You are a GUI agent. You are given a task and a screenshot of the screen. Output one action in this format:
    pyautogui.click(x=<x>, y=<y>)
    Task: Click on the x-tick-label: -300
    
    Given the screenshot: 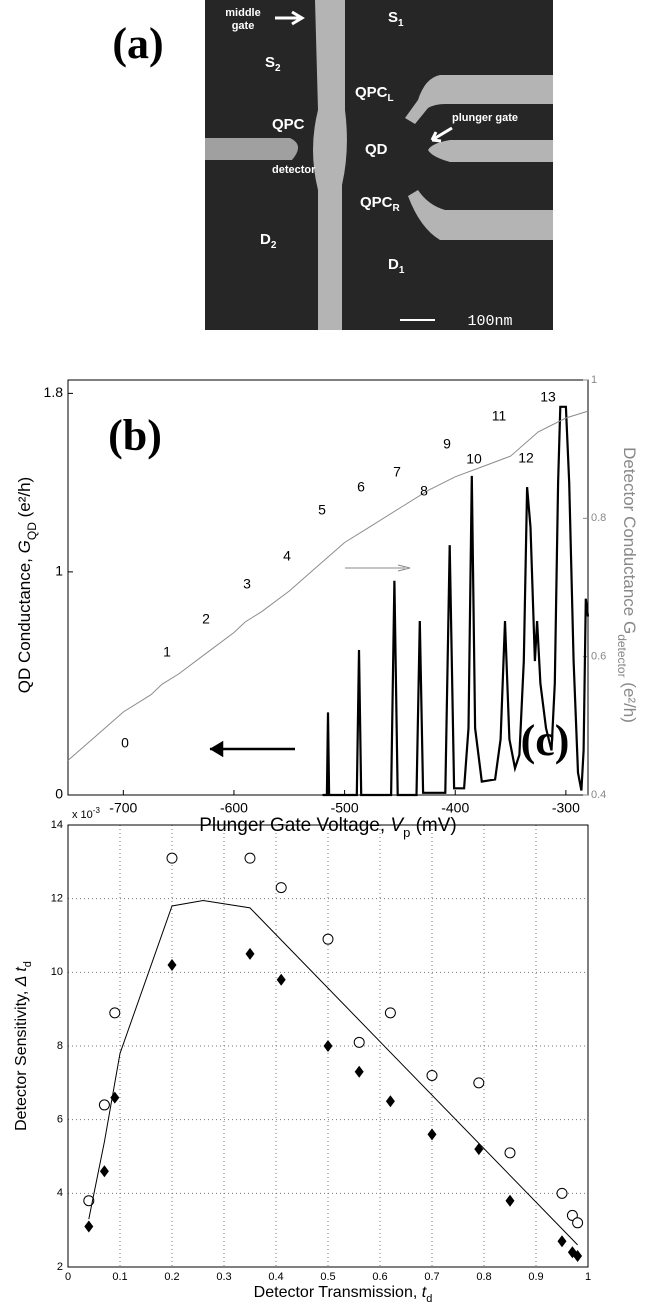 What is the action you would take?
    pyautogui.click(x=566, y=808)
    